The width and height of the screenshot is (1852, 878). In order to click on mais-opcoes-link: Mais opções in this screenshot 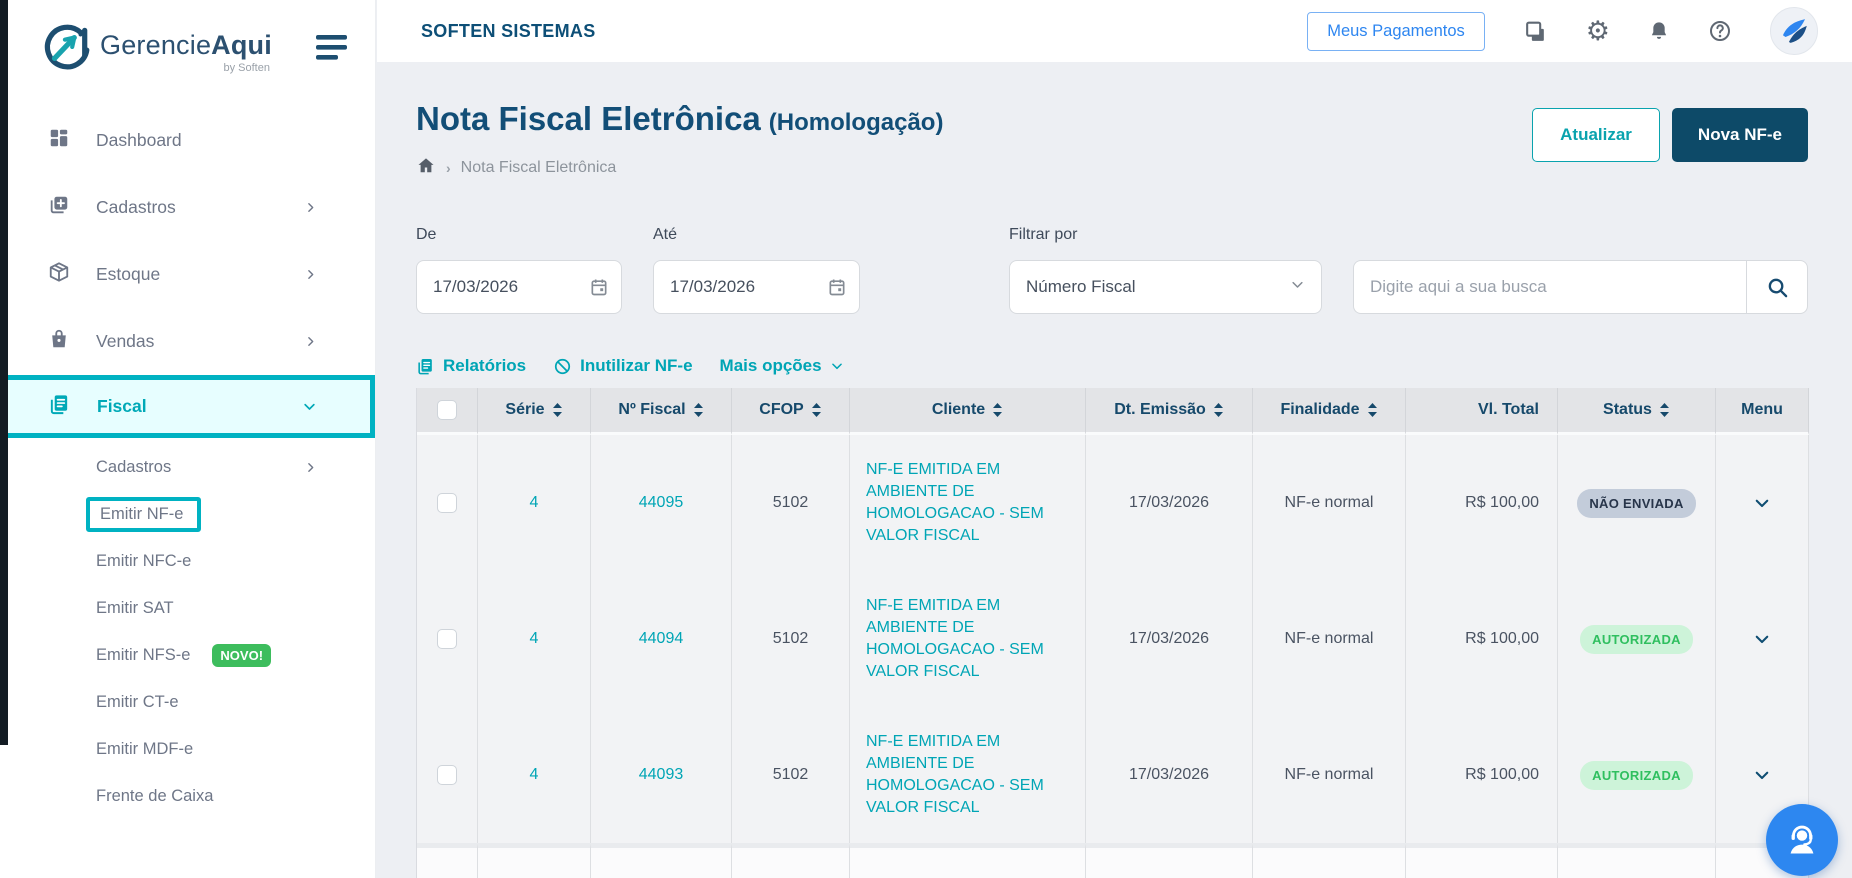, I will do `click(782, 366)`.